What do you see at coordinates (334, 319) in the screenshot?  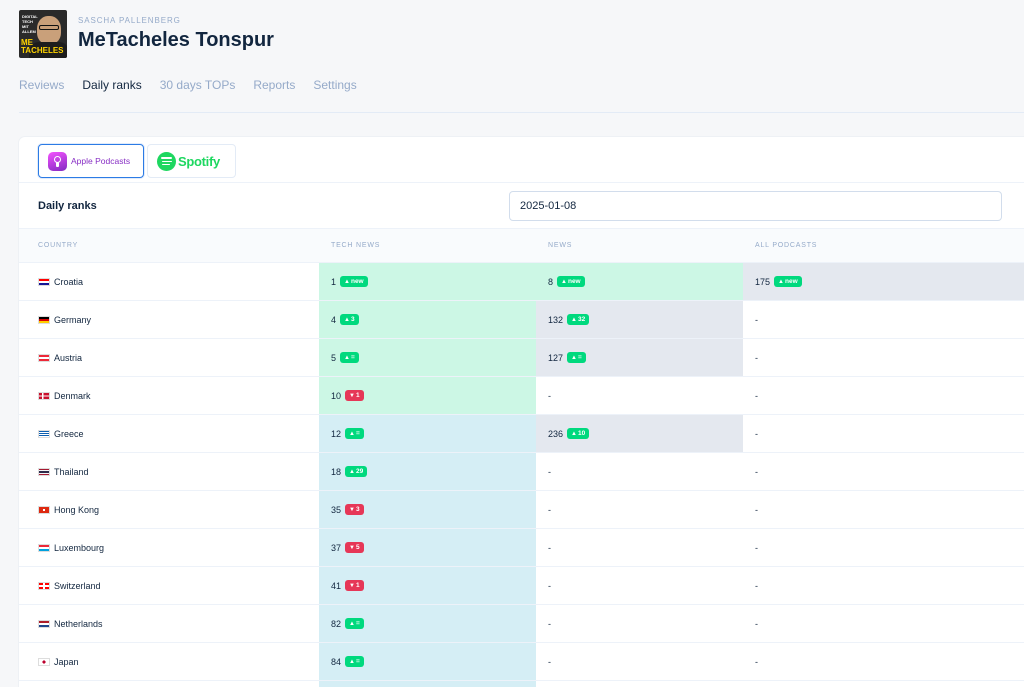 I see `rank-value: 4` at bounding box center [334, 319].